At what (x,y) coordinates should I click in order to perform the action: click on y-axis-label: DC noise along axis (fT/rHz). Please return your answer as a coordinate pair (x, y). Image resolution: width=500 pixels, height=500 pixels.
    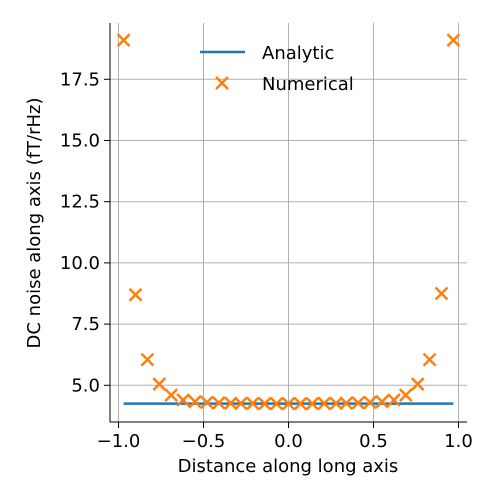
    Looking at the image, I should click on (34, 223).